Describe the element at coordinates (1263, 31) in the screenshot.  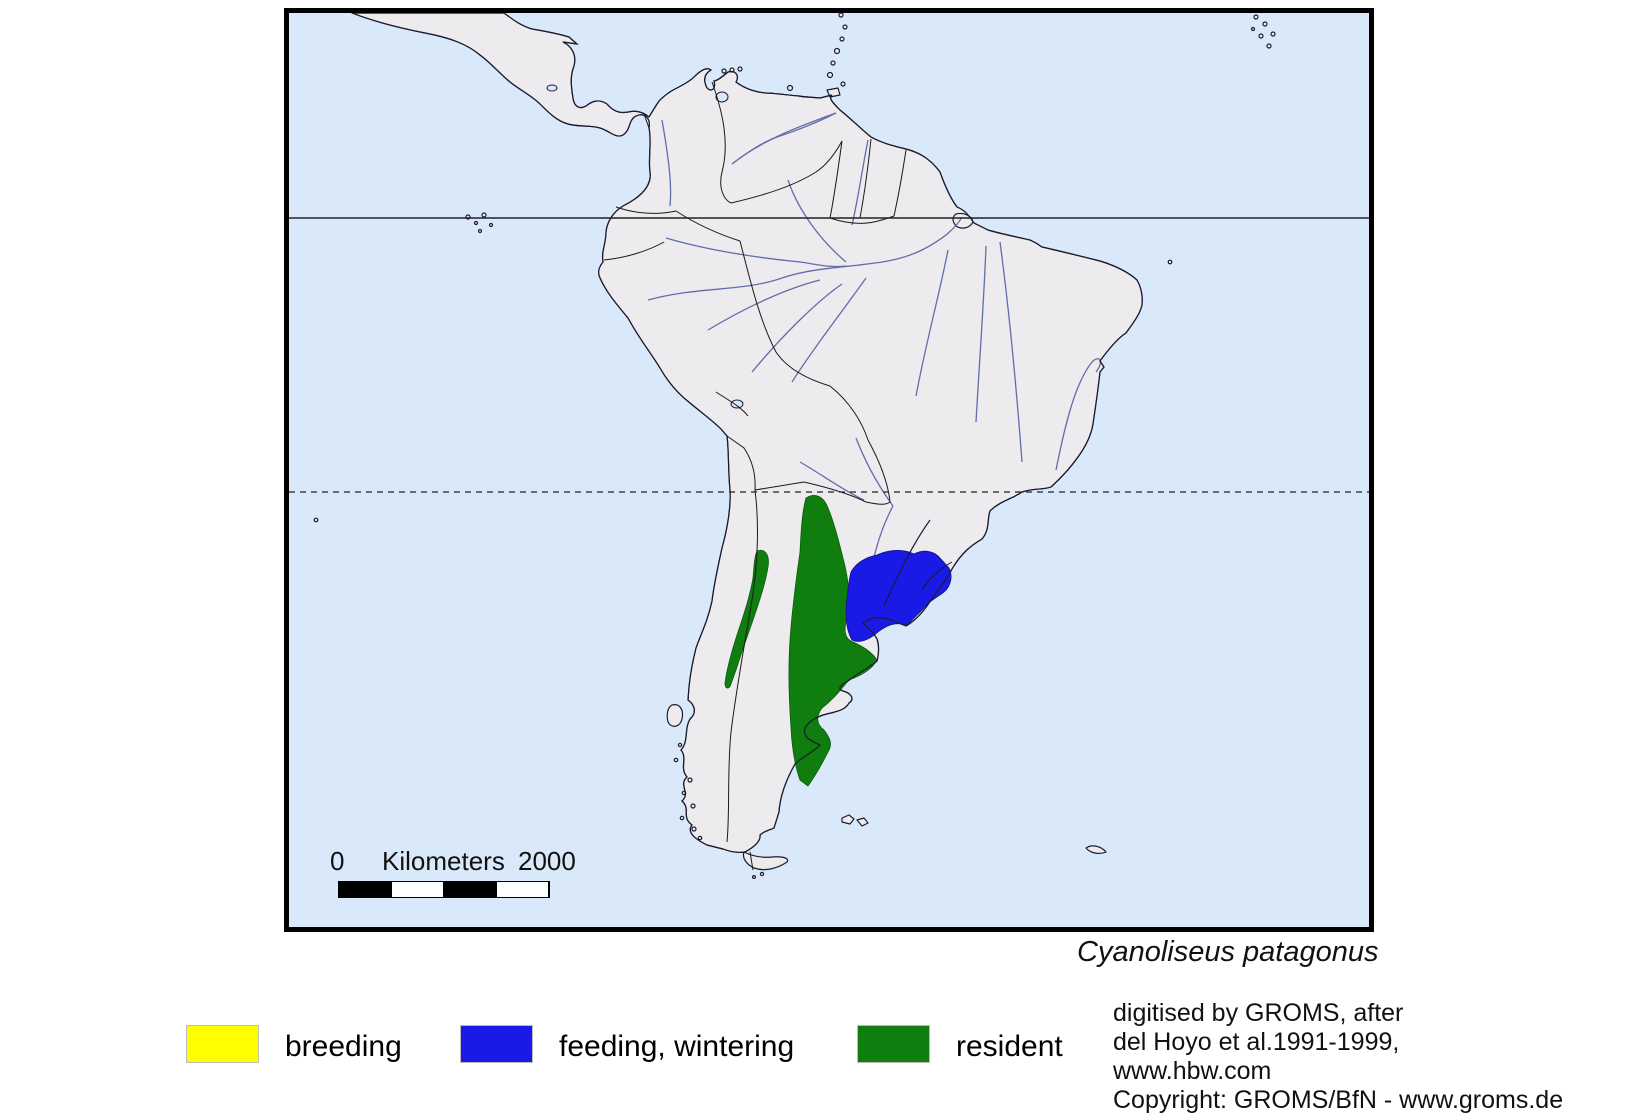
I see `cape-verde-islands` at that location.